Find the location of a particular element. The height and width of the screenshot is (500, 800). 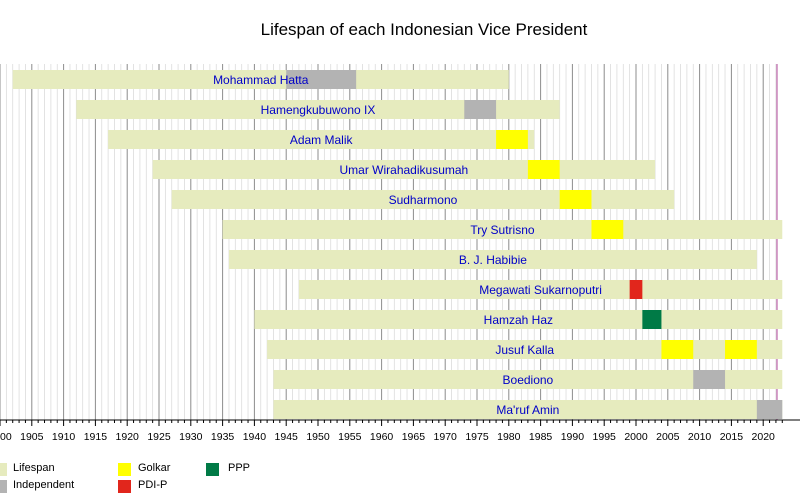

x-tick-label: 1995 is located at coordinates (605, 437).